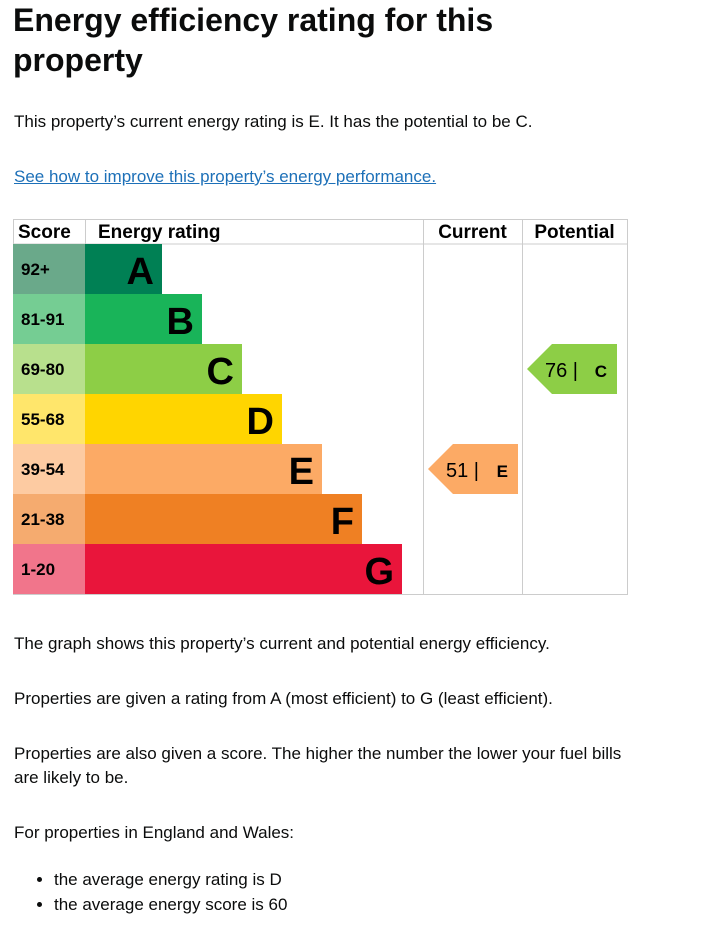  Describe the element at coordinates (42, 519) in the screenshot. I see `score-label: 21-38` at that location.